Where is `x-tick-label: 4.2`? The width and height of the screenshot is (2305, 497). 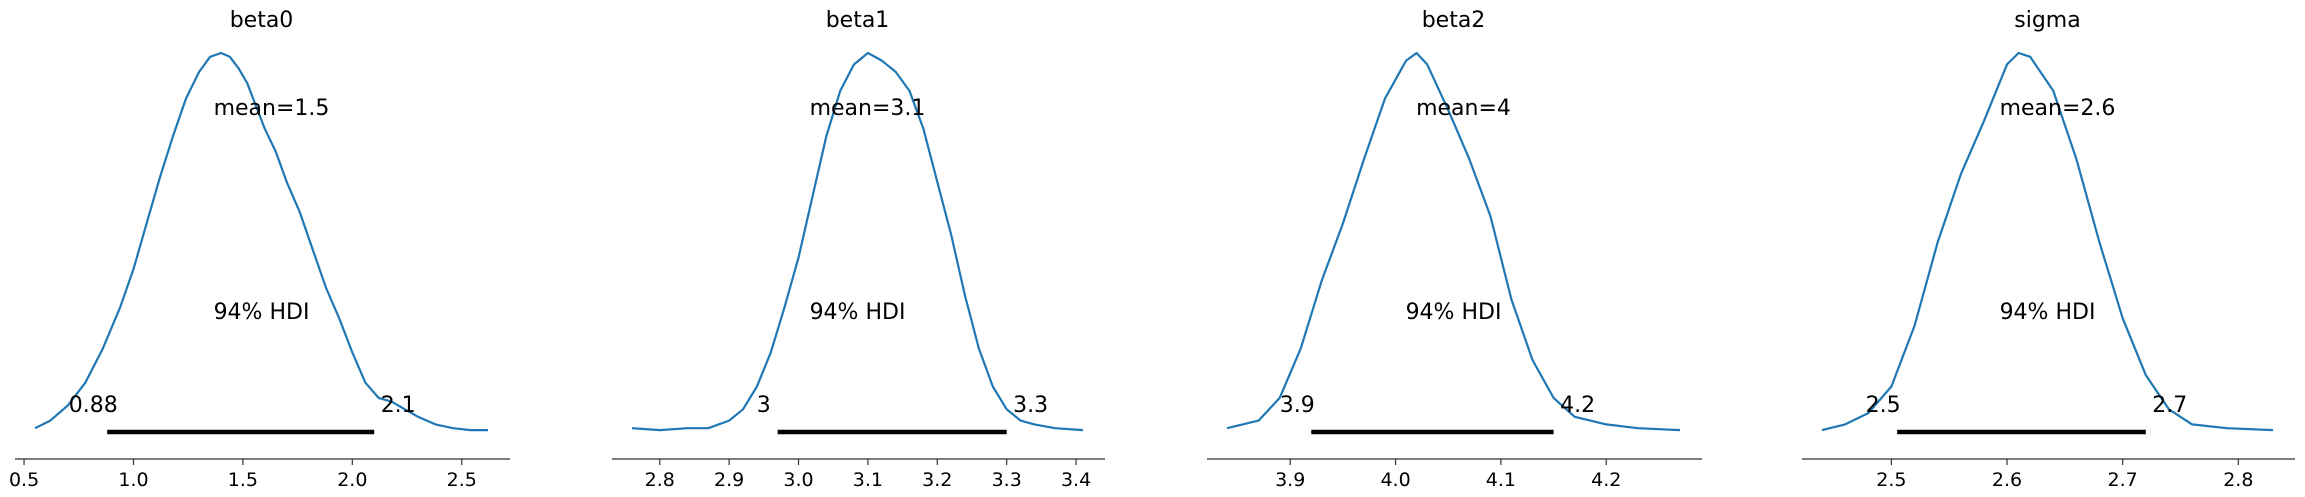 x-tick-label: 4.2 is located at coordinates (1606, 480).